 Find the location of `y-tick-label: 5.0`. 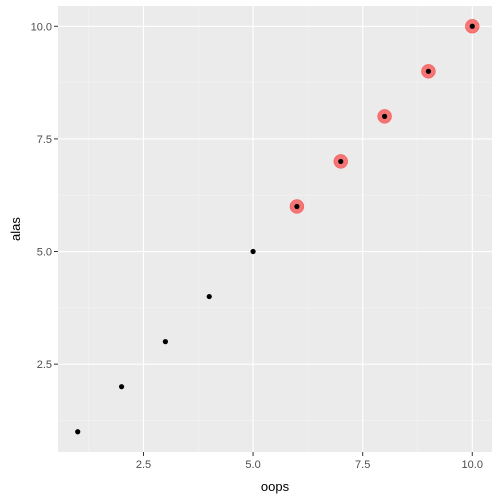

y-tick-label: 5.0 is located at coordinates (44, 253).